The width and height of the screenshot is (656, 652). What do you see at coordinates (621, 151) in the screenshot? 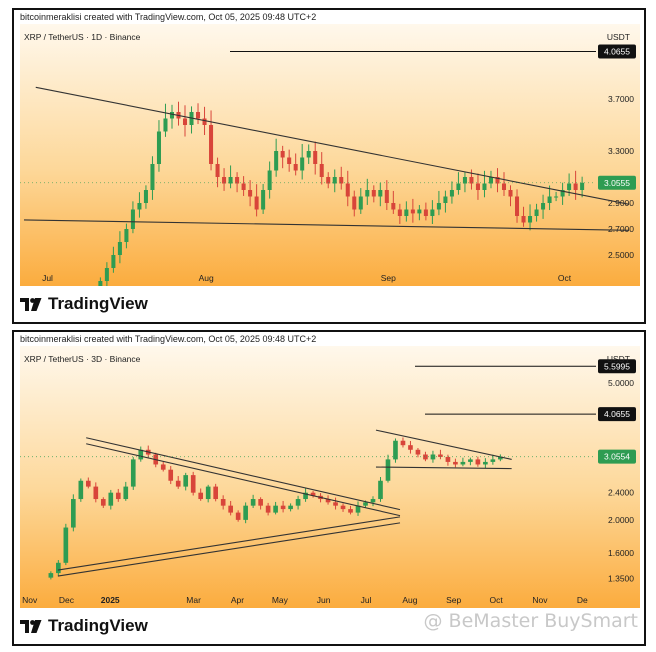
I see `price-tick-label: 3.3000` at bounding box center [621, 151].